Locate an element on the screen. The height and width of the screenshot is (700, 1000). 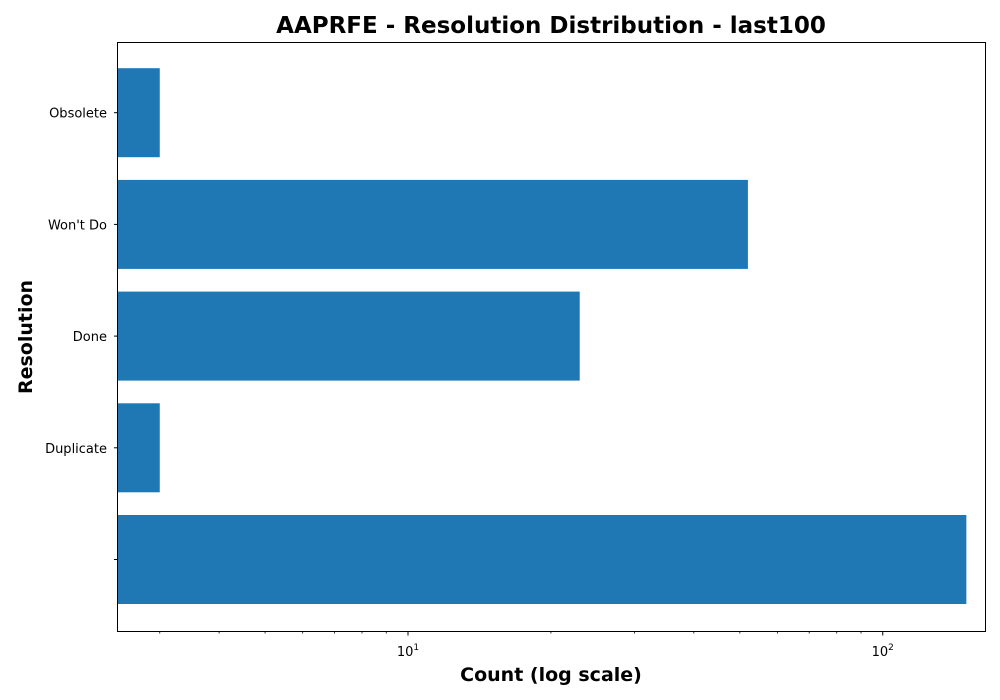
y-tick-label-4: Obsolete is located at coordinates (78, 114).